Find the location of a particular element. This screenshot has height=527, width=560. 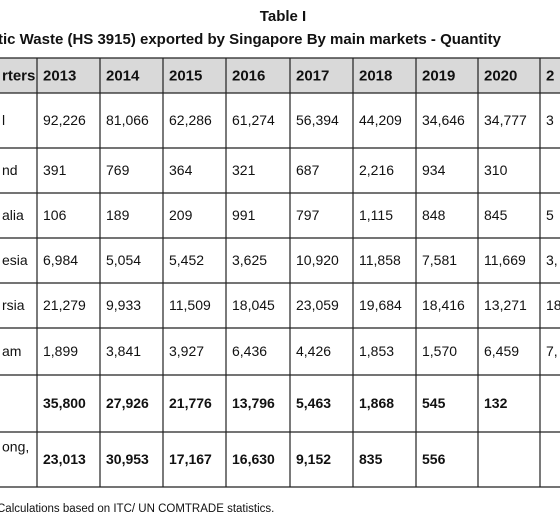

table-cell: 30,953 is located at coordinates (127, 459).